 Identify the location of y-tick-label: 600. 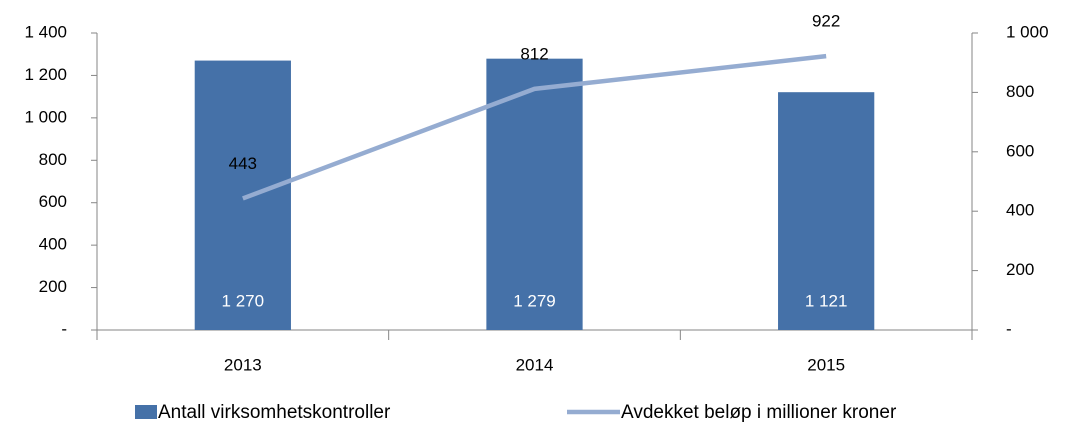
(53, 201).